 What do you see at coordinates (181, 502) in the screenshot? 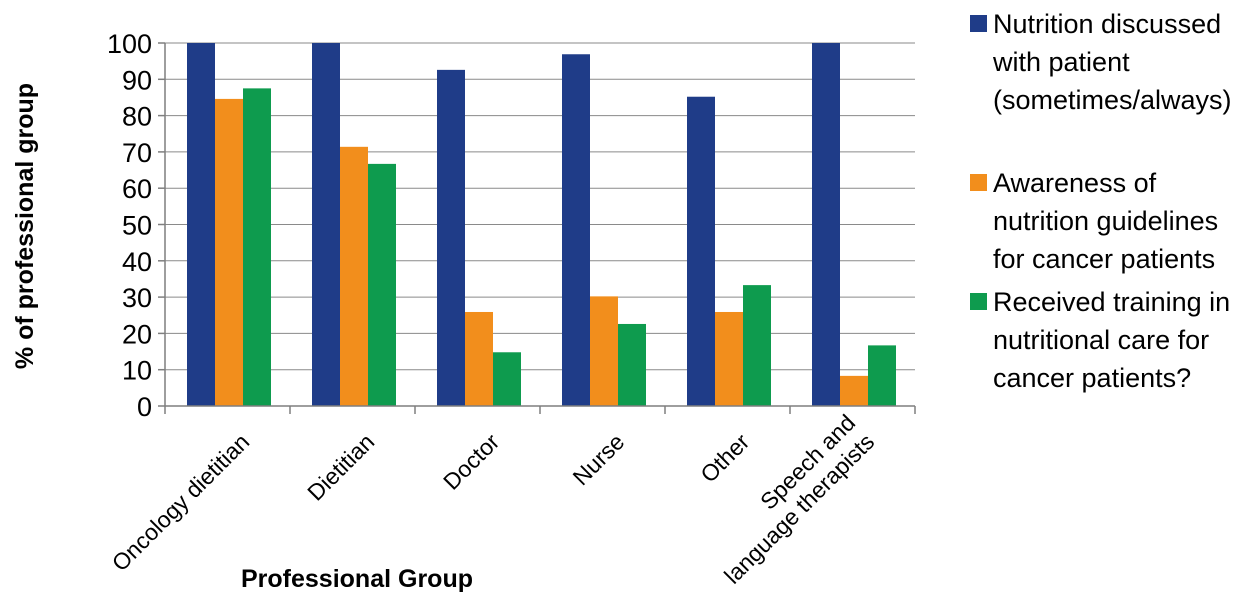
I see `x-tick-label: Oncology dietitian` at bounding box center [181, 502].